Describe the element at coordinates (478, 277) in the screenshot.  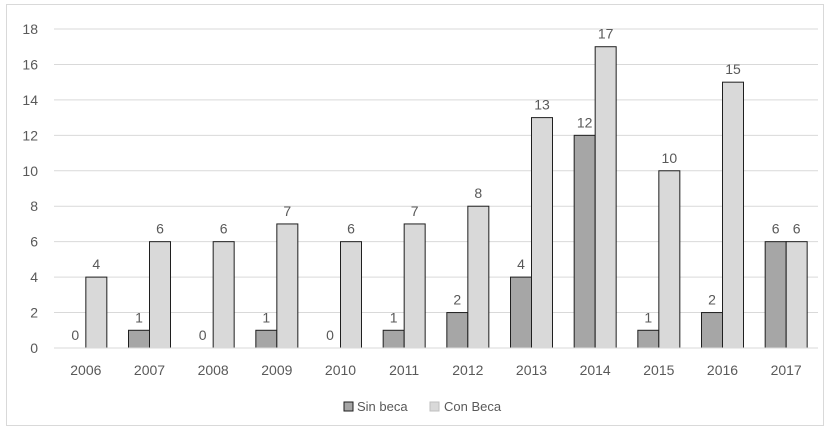
I see `bar-con-beca-2012` at that location.